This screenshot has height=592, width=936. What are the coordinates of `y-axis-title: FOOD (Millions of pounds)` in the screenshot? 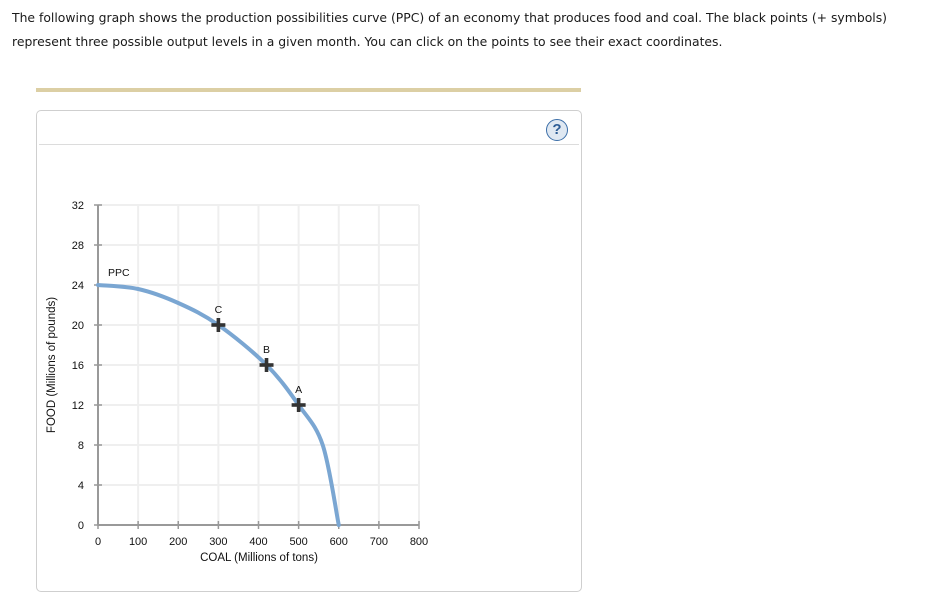 It's located at (52, 365).